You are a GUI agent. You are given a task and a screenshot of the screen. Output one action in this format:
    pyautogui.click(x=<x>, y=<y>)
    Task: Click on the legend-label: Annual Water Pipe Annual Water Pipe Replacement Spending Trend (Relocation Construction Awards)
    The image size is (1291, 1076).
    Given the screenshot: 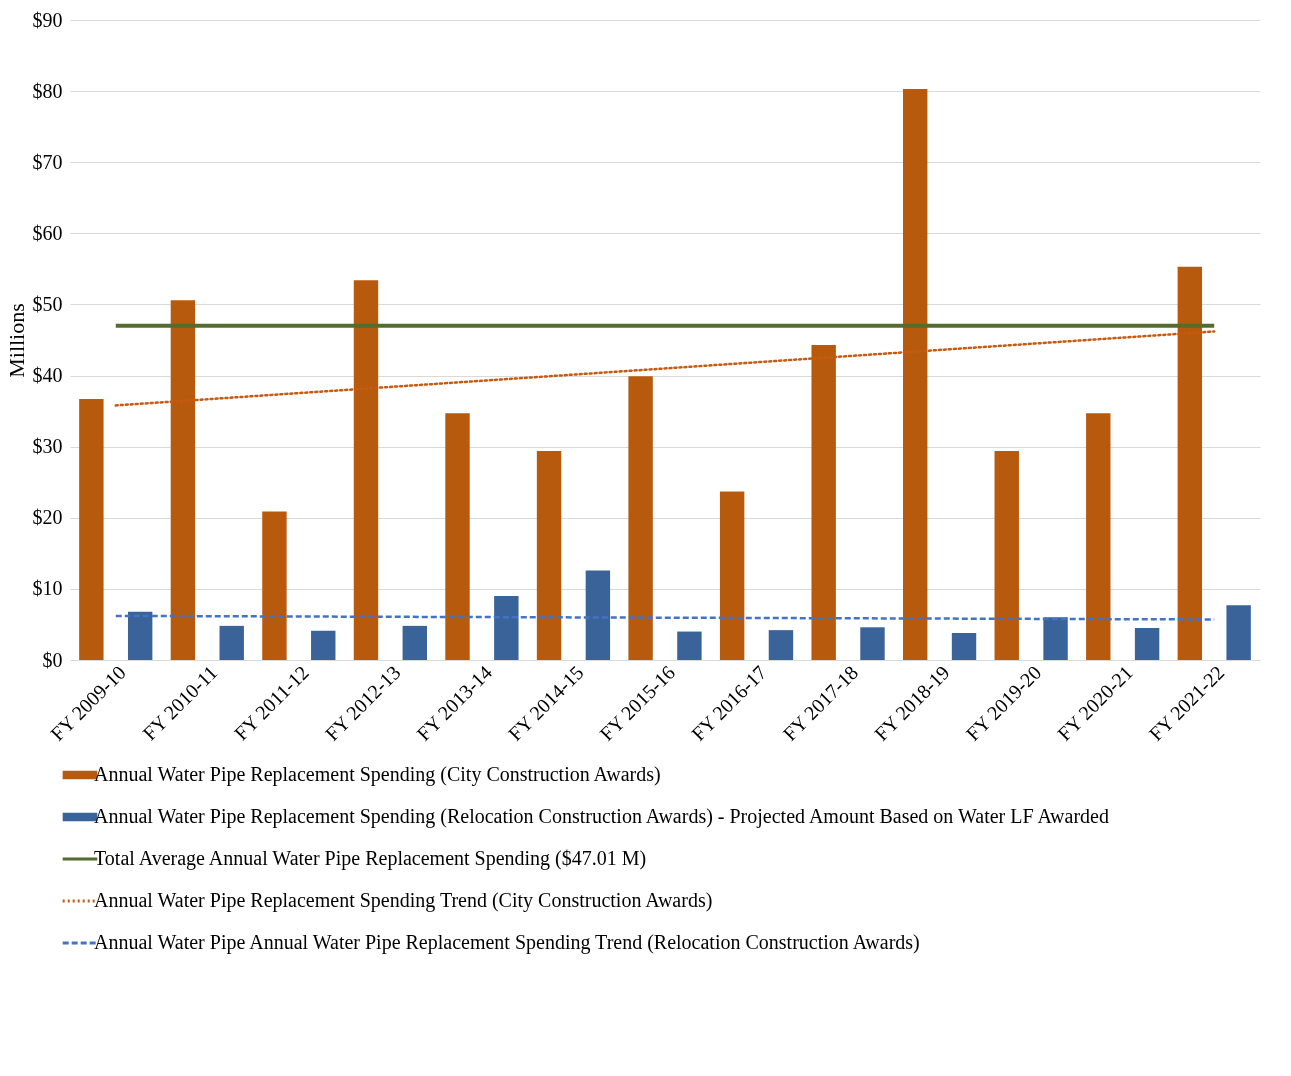 What is the action you would take?
    pyautogui.click(x=507, y=942)
    